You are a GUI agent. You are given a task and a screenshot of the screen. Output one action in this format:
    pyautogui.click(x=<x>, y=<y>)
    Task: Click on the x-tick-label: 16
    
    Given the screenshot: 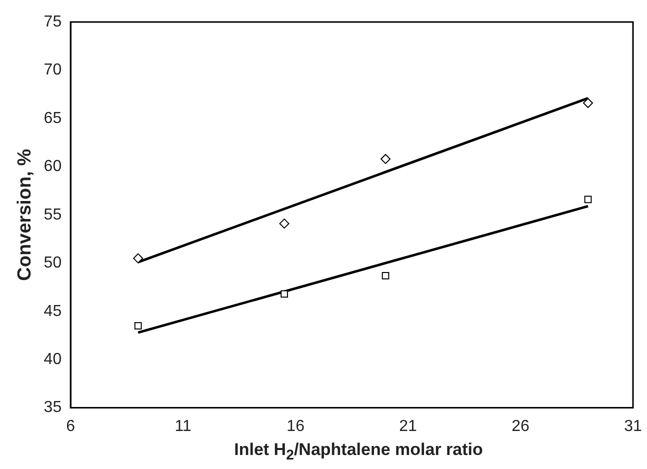 What is the action you would take?
    pyautogui.click(x=295, y=426)
    